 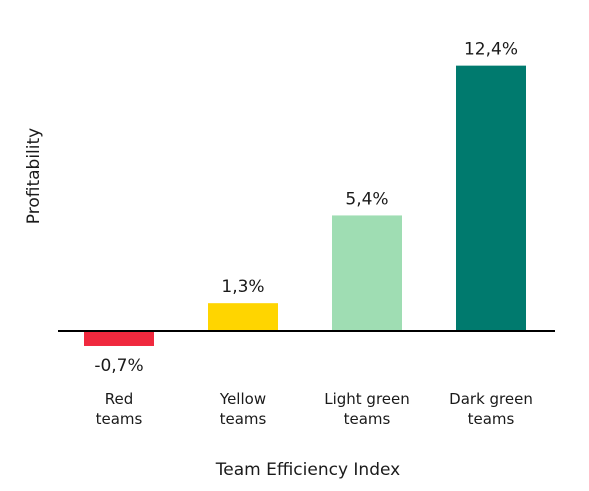 I want to click on category-label-line: Yellow, so click(x=242, y=399).